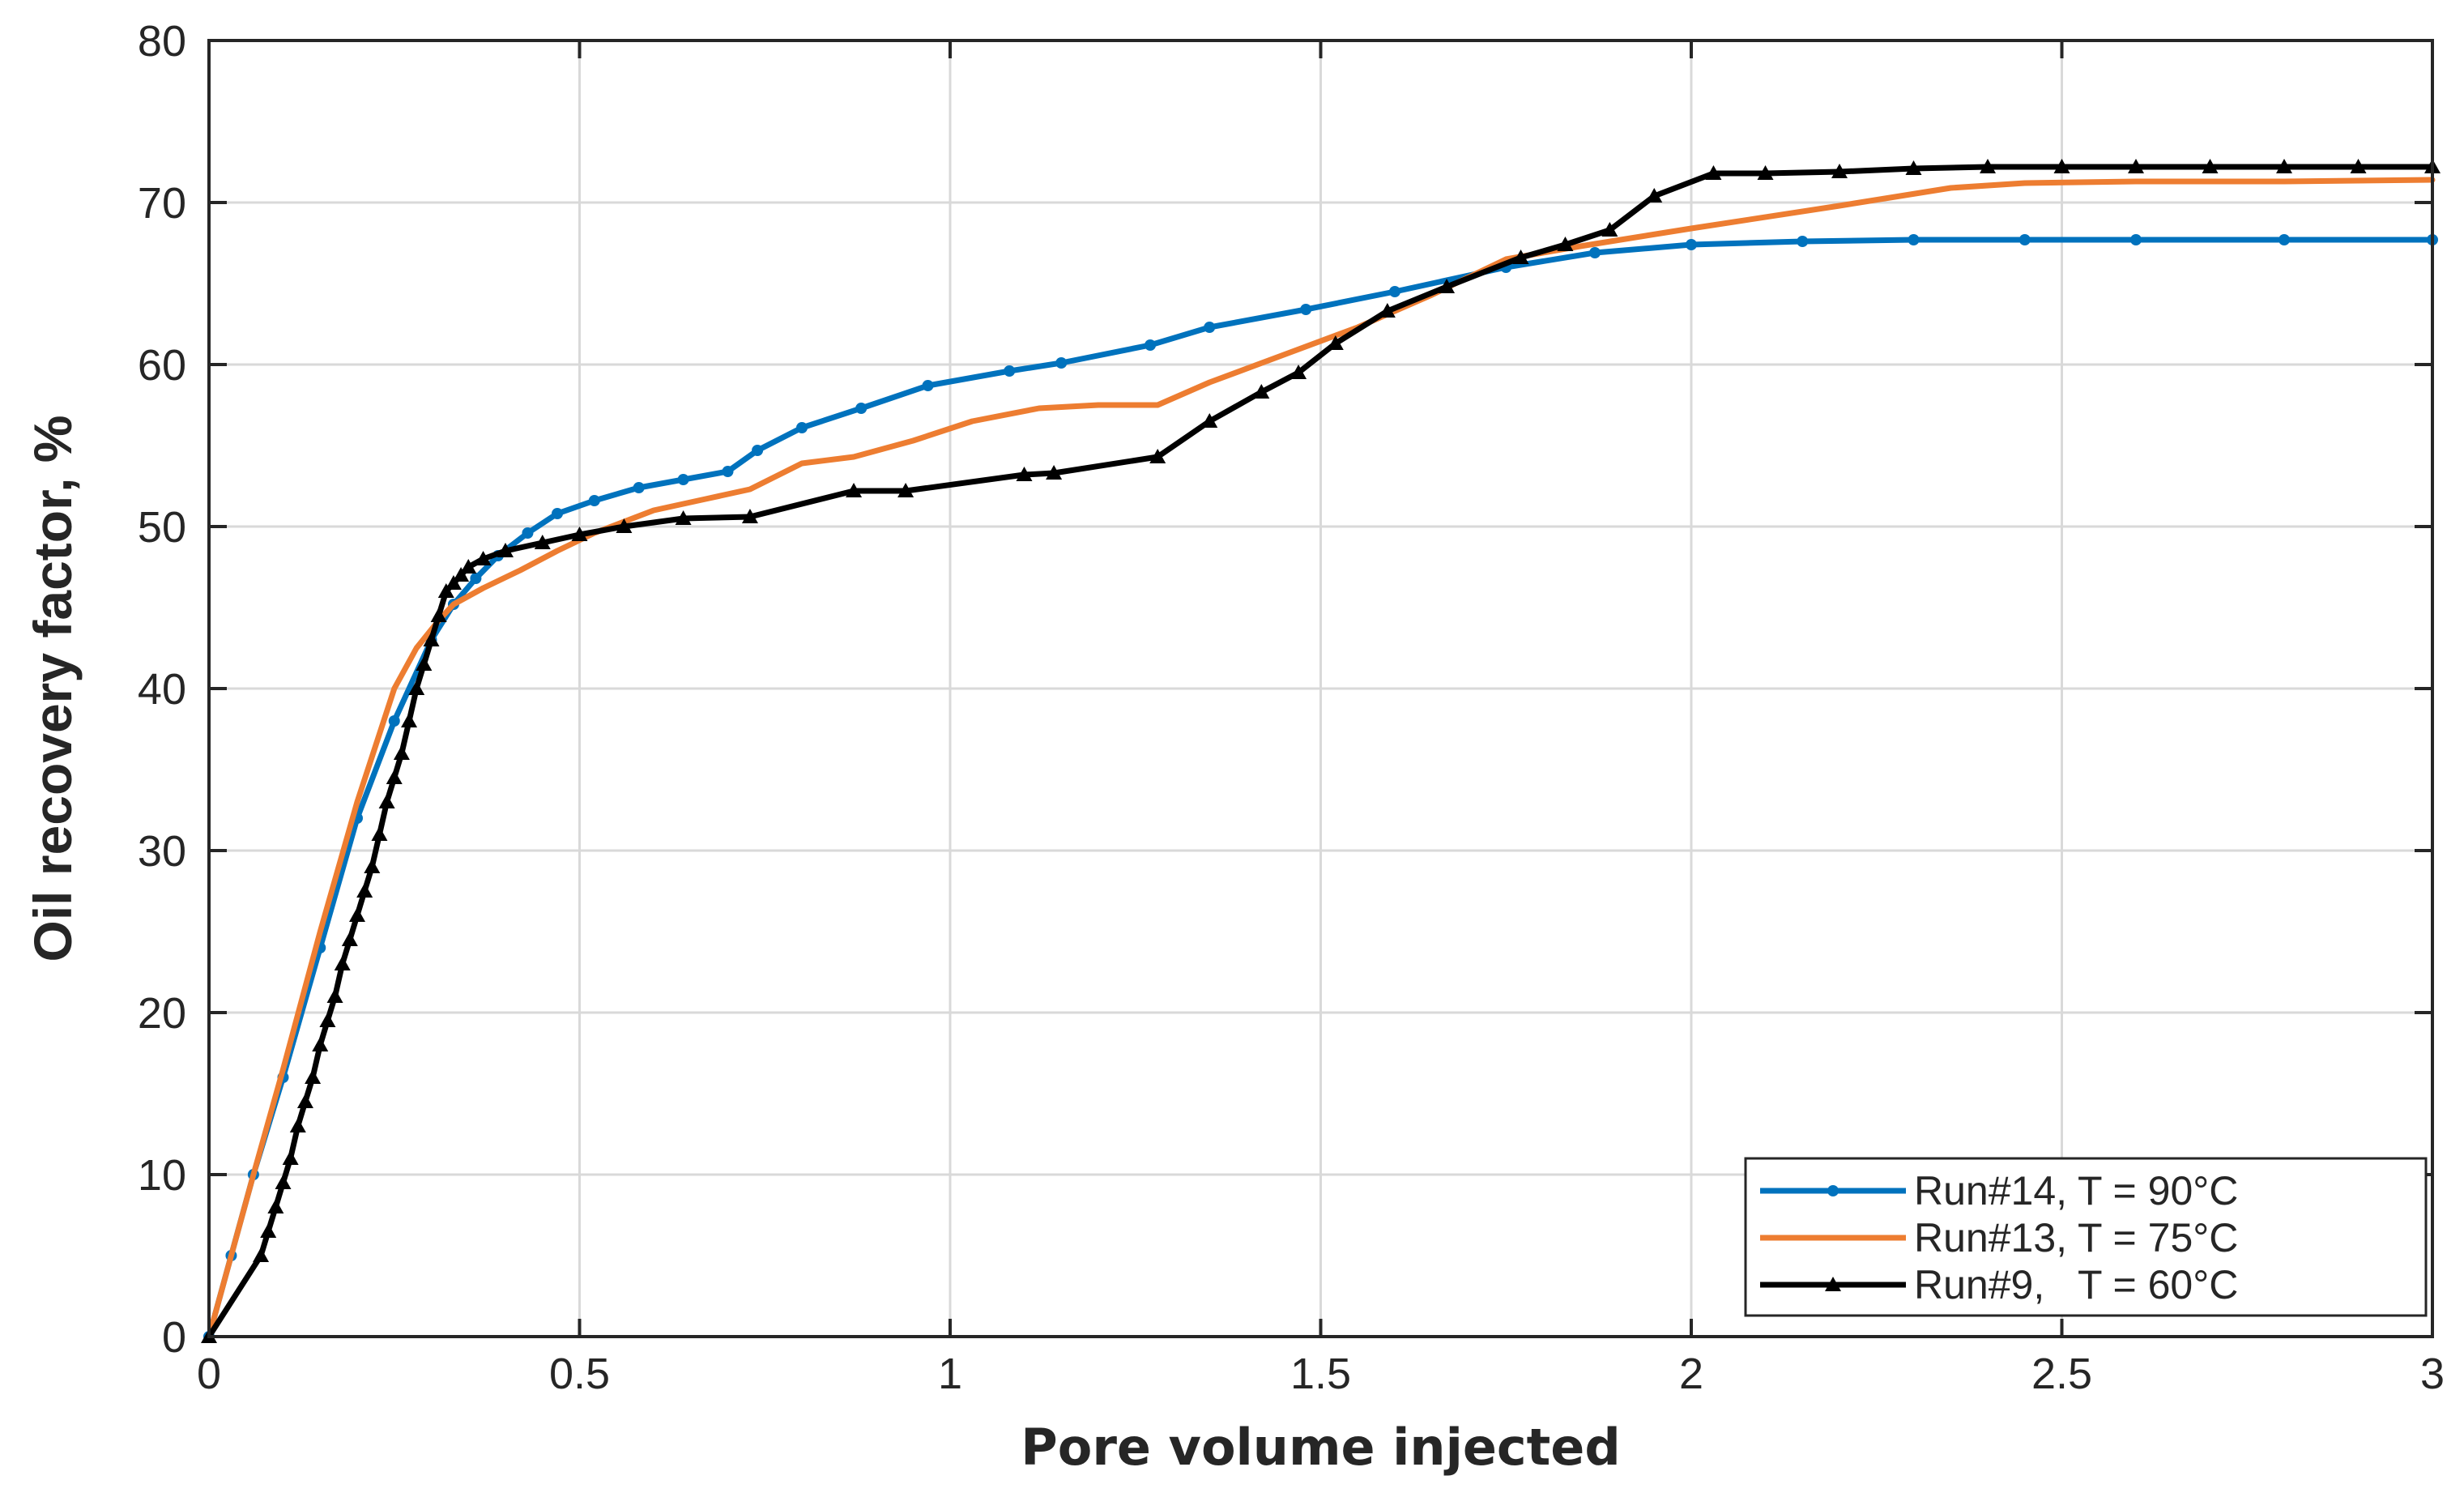 This screenshot has height=1497, width=2464. What do you see at coordinates (950, 1374) in the screenshot?
I see `x-tick-label: 1` at bounding box center [950, 1374].